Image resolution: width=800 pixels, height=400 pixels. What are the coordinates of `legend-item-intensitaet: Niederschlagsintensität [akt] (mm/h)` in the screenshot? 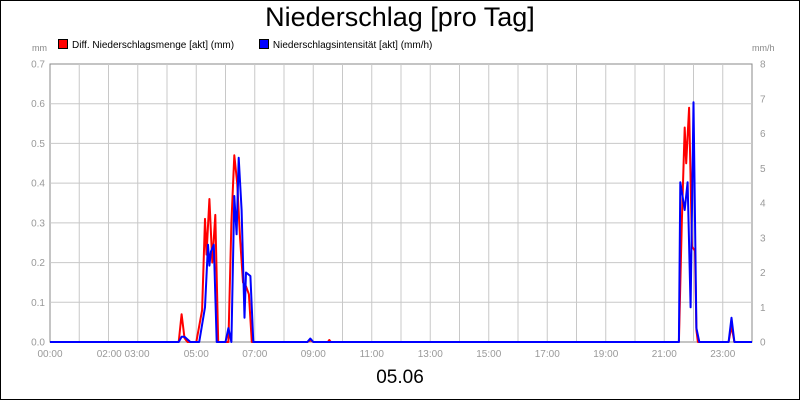 It's located at (345, 45).